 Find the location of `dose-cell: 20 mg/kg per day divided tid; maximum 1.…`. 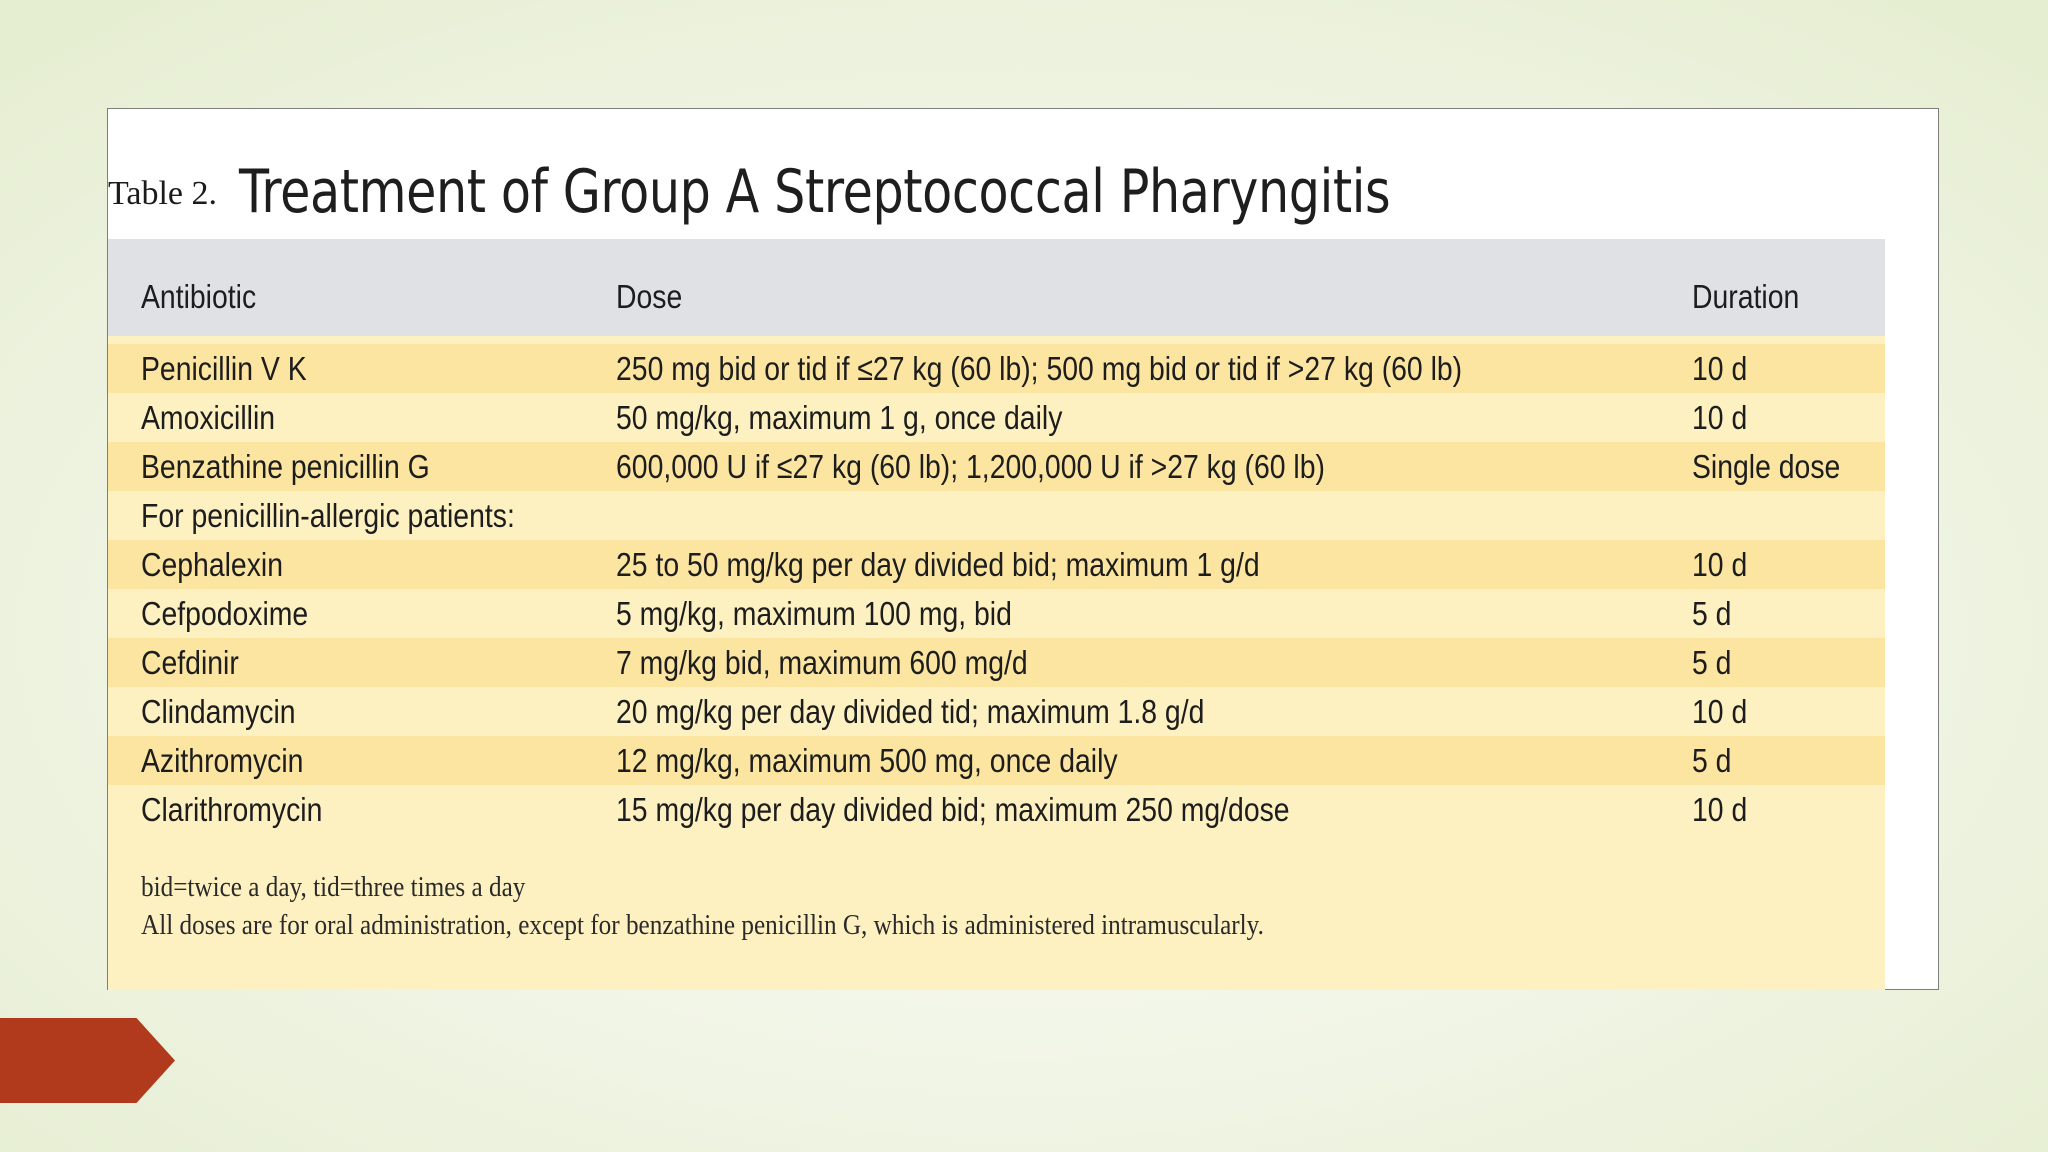

dose-cell: 20 mg/kg per day divided tid; maximum 1.… is located at coordinates (910, 711).